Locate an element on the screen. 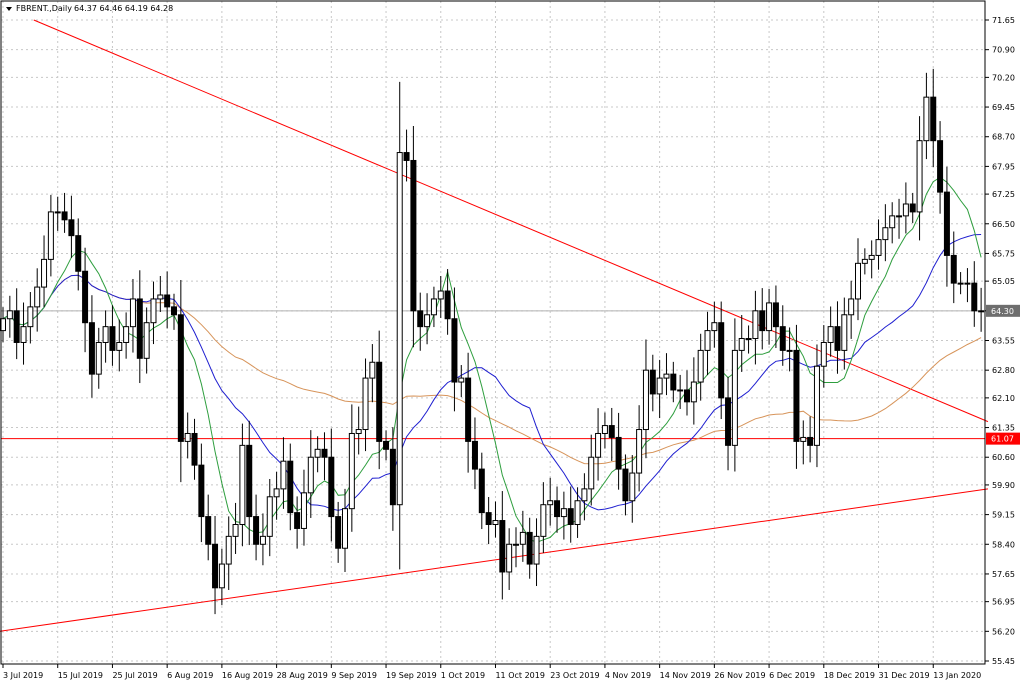  x-tick-label: 19 Sep 2019 is located at coordinates (411, 675).